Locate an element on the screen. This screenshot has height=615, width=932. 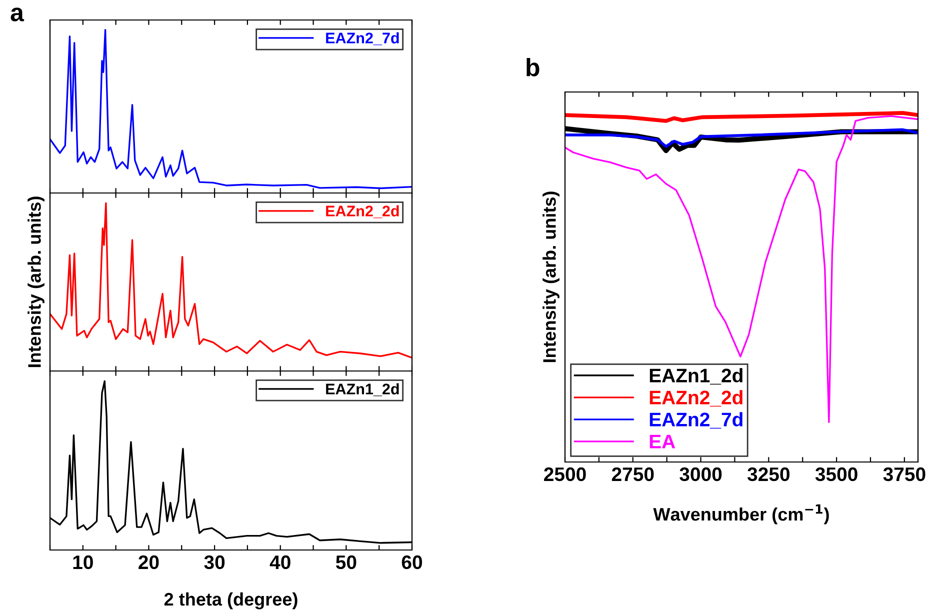
text: a is located at coordinates (17, 15).